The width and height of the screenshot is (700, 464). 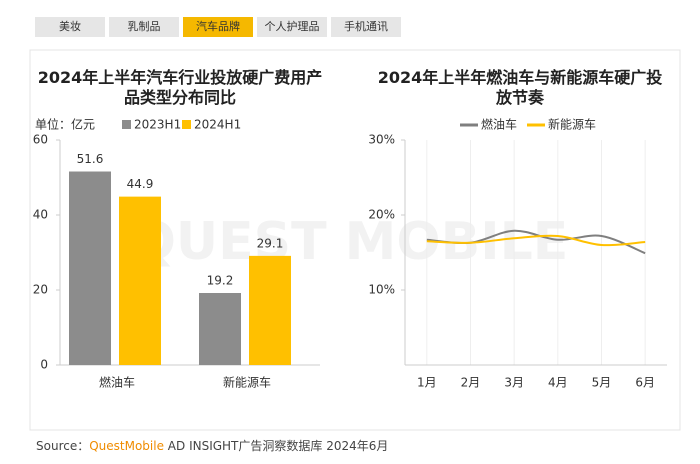 I want to click on x-tick-label: 1月, so click(x=427, y=383).